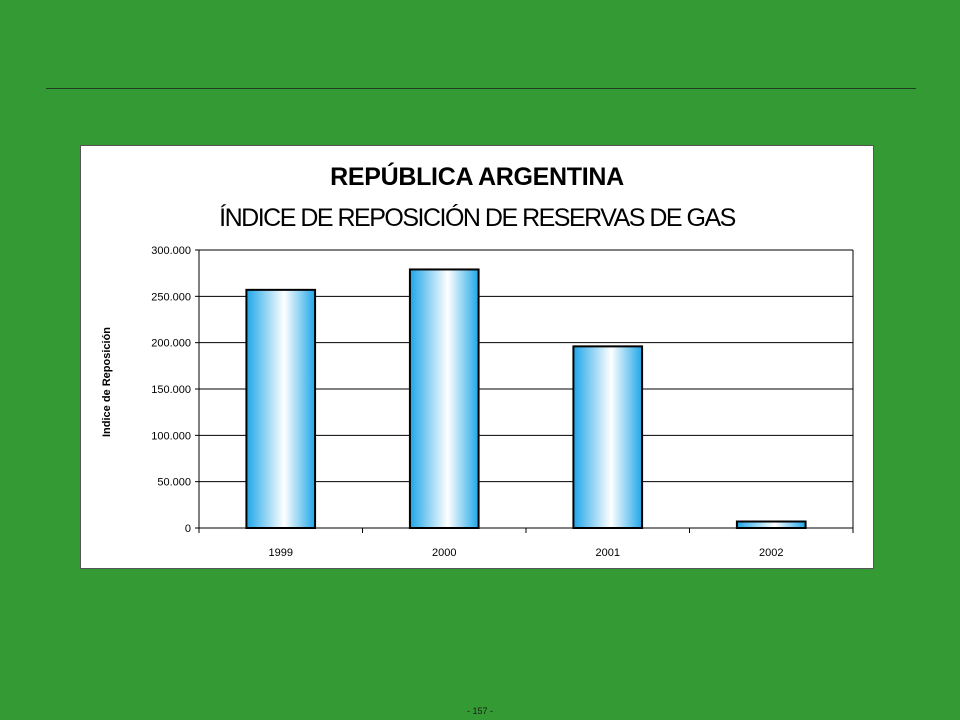  What do you see at coordinates (171, 251) in the screenshot?
I see `y-tick-label: 300.000` at bounding box center [171, 251].